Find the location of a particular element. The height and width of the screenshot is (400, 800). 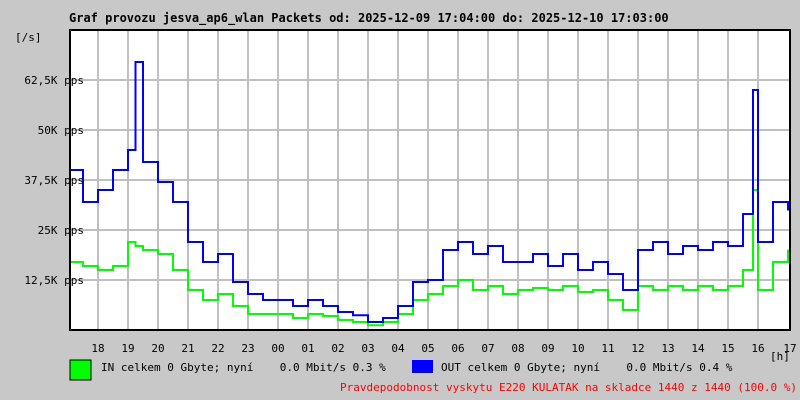

x-tick-label: 12 is located at coordinates (637, 348).